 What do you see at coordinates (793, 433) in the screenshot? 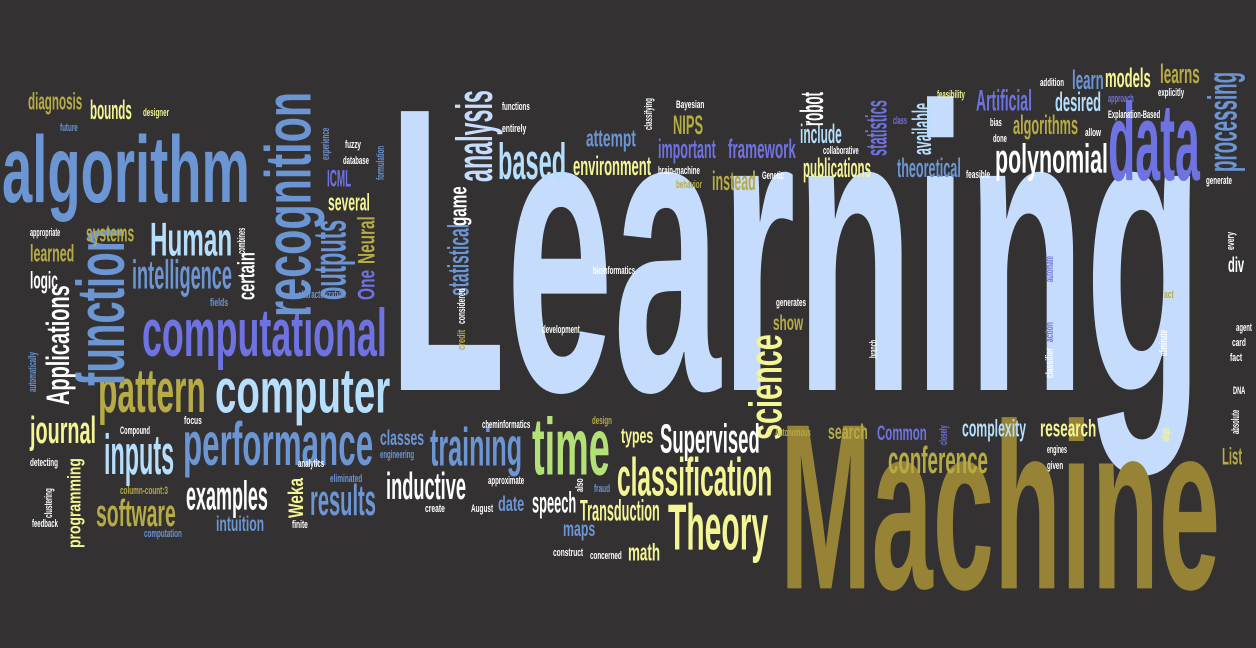
I see `word-autonomous: Autonomous` at bounding box center [793, 433].